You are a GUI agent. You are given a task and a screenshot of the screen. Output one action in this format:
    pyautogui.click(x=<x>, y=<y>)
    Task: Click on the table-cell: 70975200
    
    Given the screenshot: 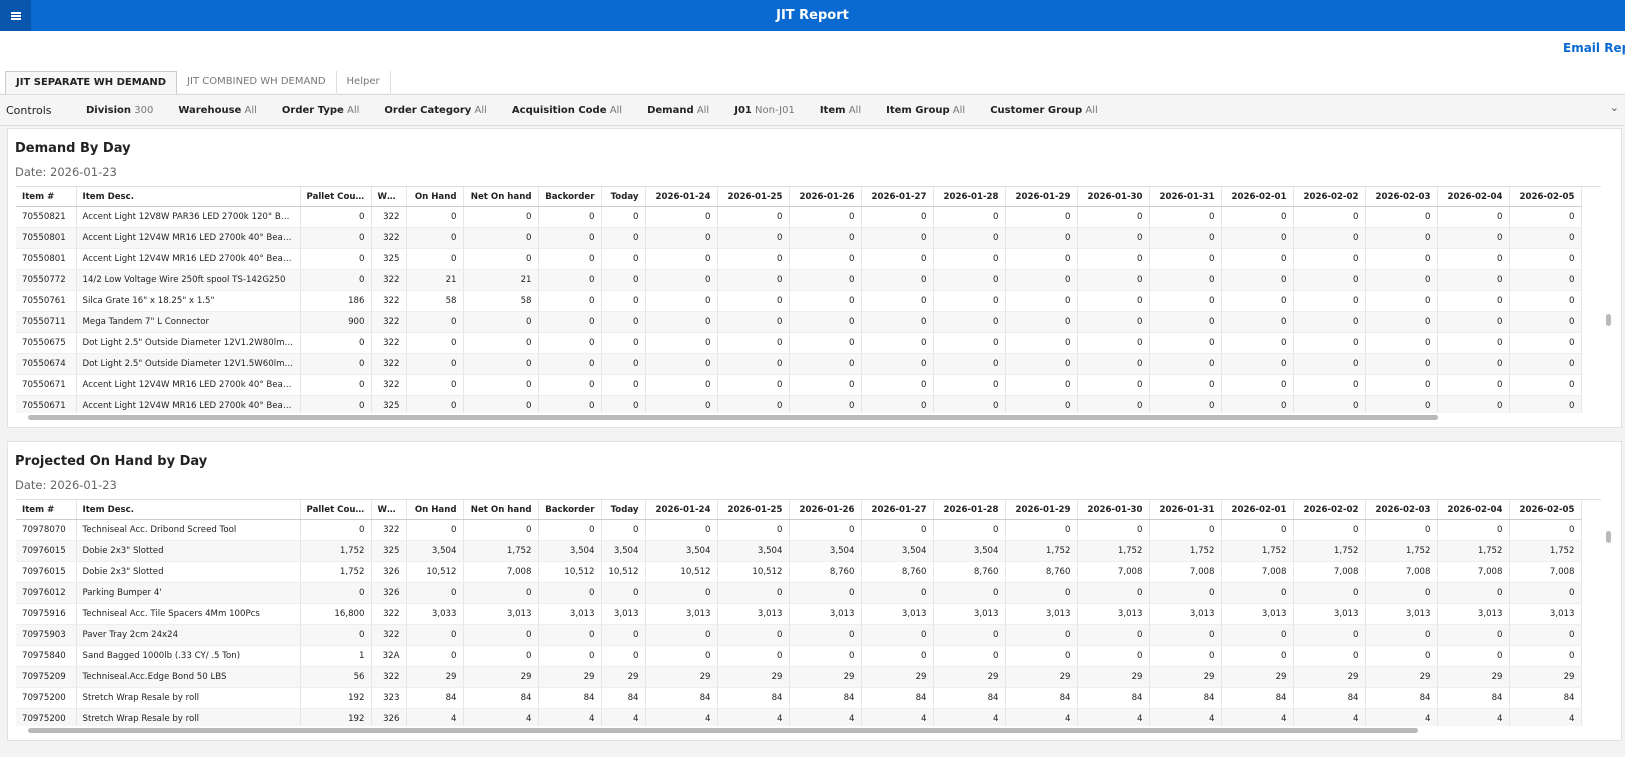 What is the action you would take?
    pyautogui.click(x=46, y=698)
    